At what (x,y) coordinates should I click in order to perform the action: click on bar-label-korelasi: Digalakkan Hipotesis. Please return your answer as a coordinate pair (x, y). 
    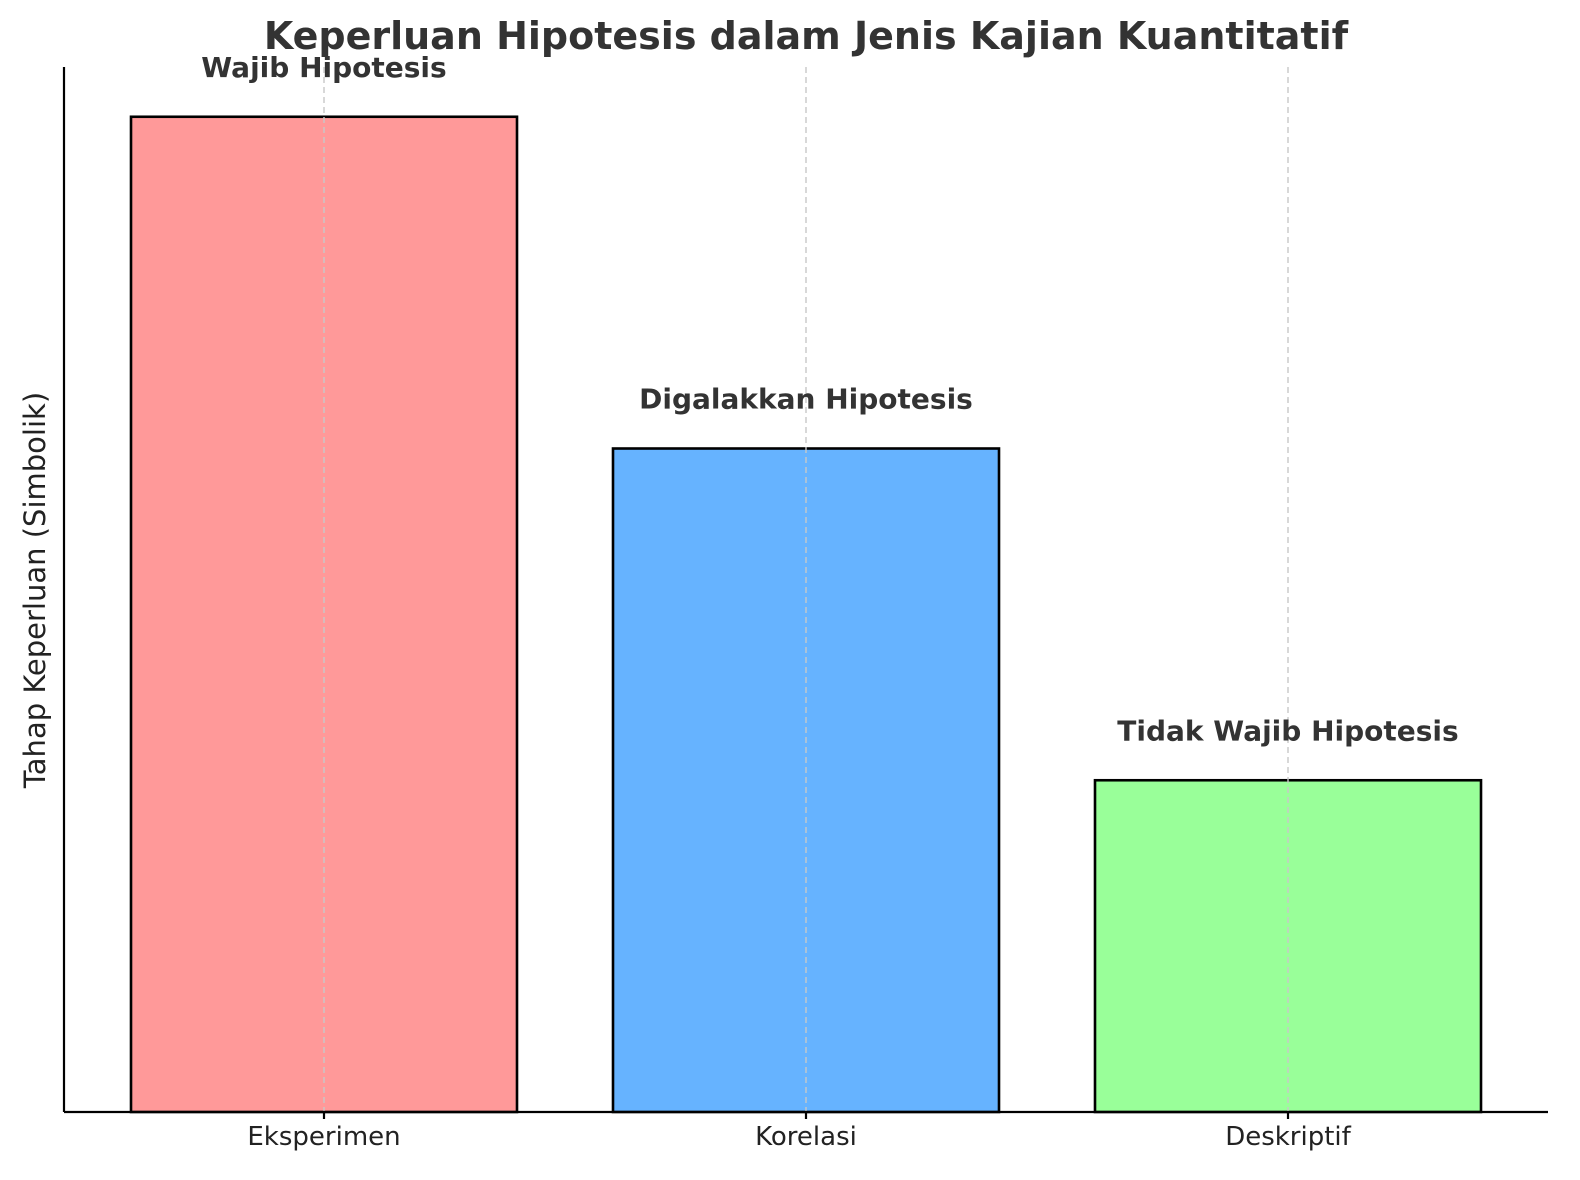
    Looking at the image, I should click on (806, 399).